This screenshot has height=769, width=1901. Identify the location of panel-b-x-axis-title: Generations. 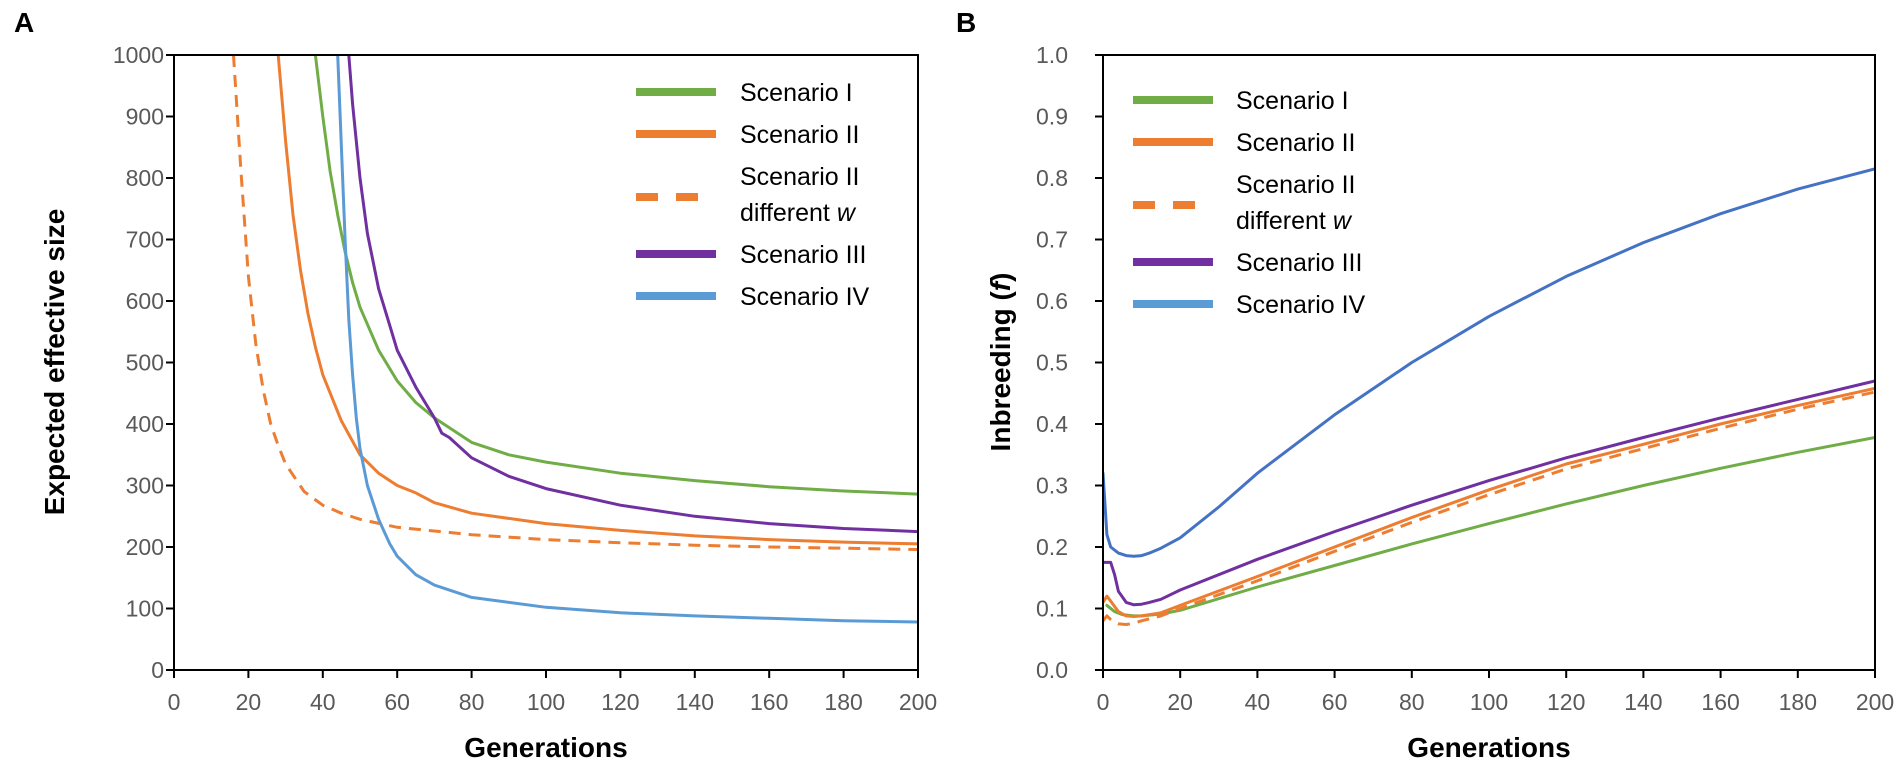
(1488, 747).